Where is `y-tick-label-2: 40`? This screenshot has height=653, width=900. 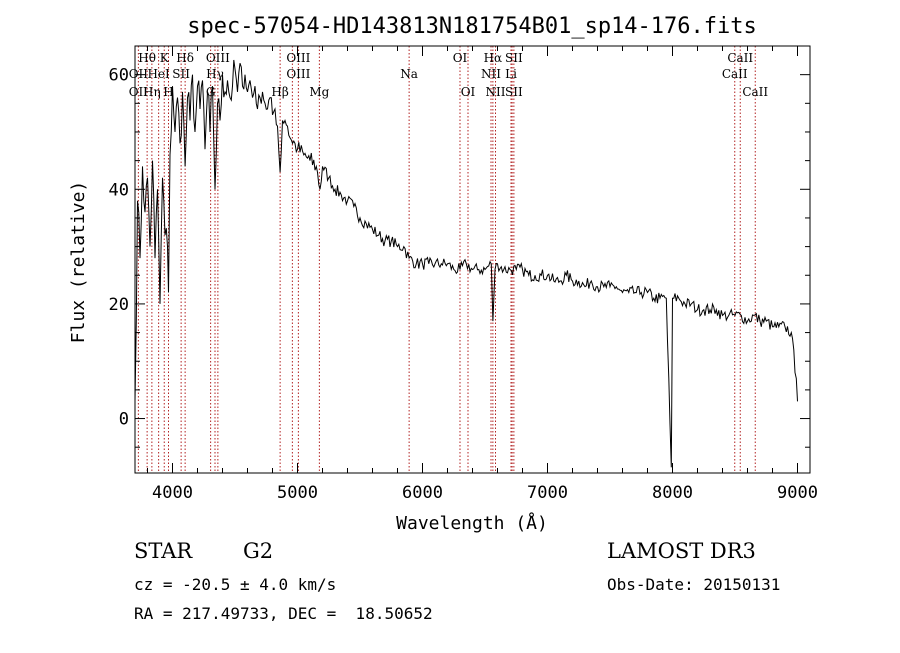 y-tick-label-2: 40 is located at coordinates (119, 190).